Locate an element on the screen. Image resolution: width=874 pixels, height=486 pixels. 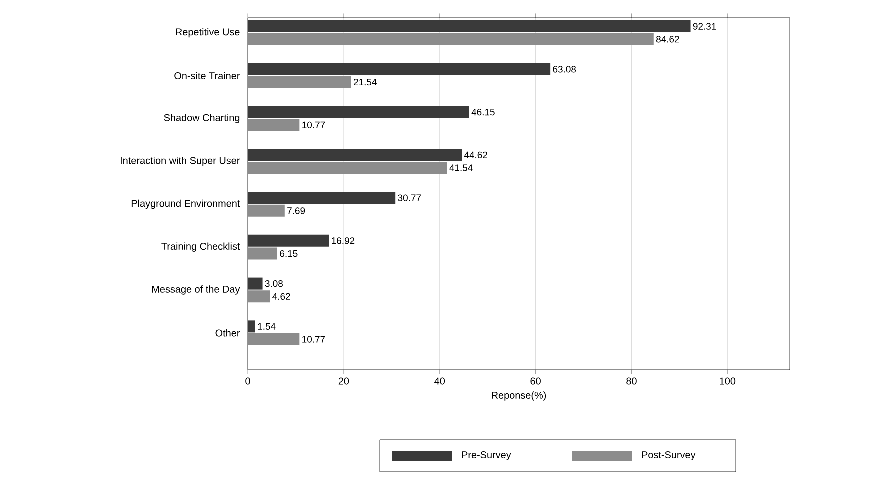
data-label: 84.62 is located at coordinates (668, 39).